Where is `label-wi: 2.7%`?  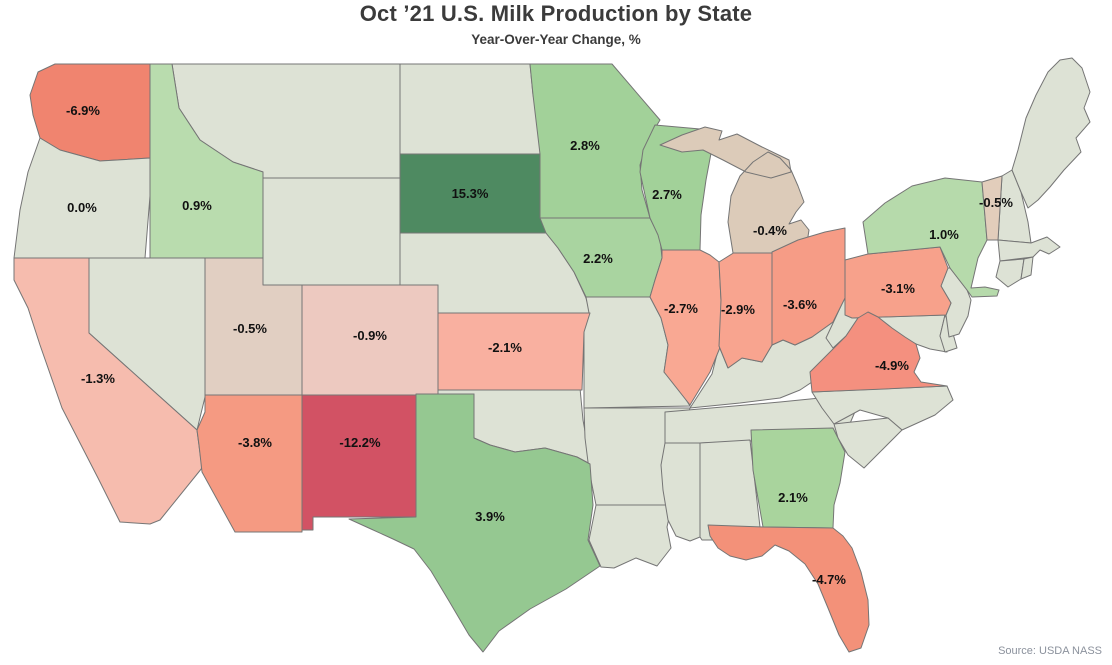
label-wi: 2.7% is located at coordinates (667, 194).